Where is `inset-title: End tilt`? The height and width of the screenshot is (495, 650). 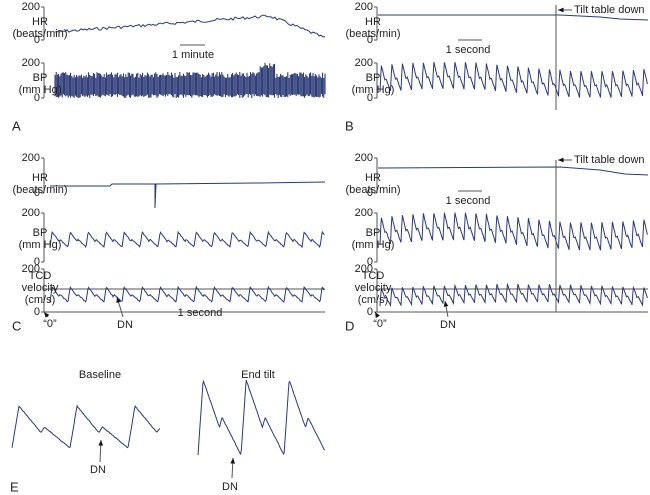
inset-title: End tilt is located at coordinates (258, 375).